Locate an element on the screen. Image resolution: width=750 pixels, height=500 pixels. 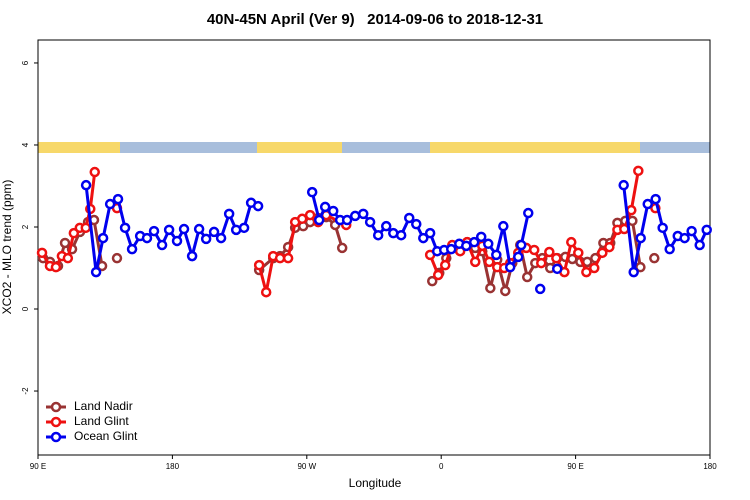
y-tick-label: 4 is located at coordinates (25, 144).